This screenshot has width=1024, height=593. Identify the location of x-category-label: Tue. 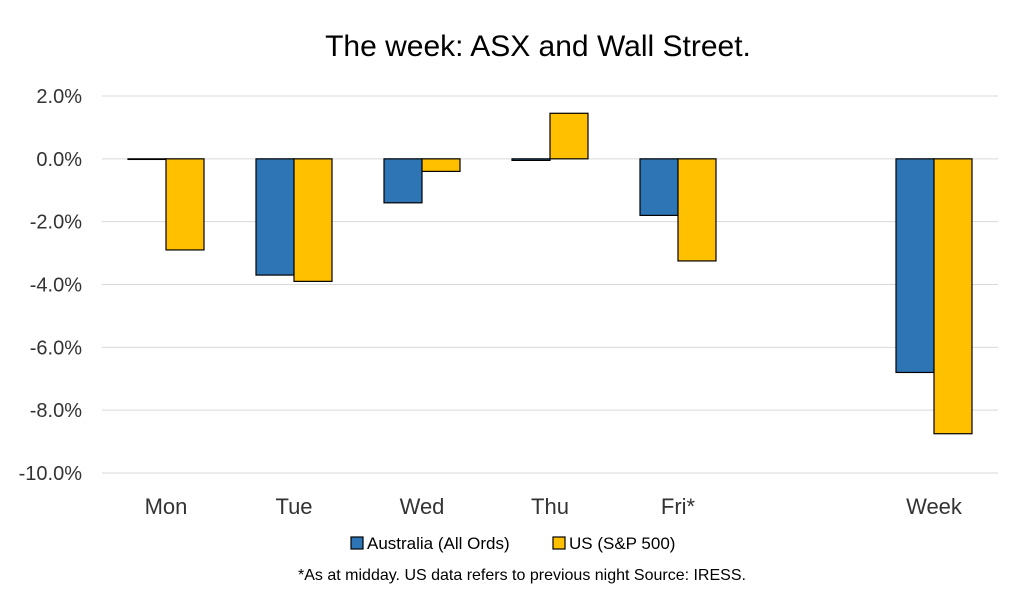
(293, 506).